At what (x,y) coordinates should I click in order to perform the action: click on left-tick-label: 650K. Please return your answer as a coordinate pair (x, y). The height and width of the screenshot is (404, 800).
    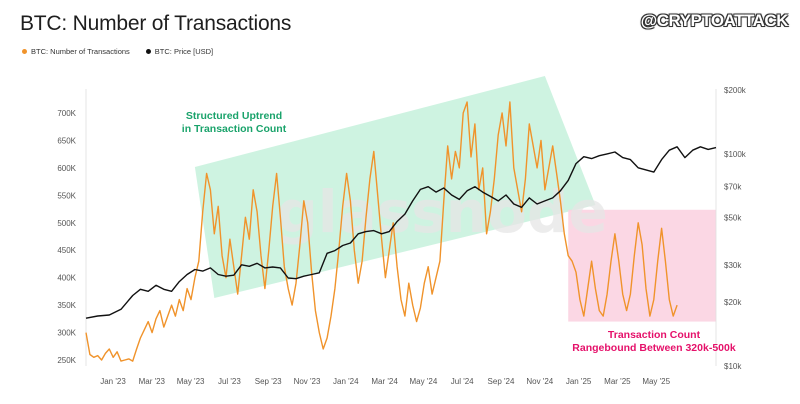
    Looking at the image, I should click on (66, 140).